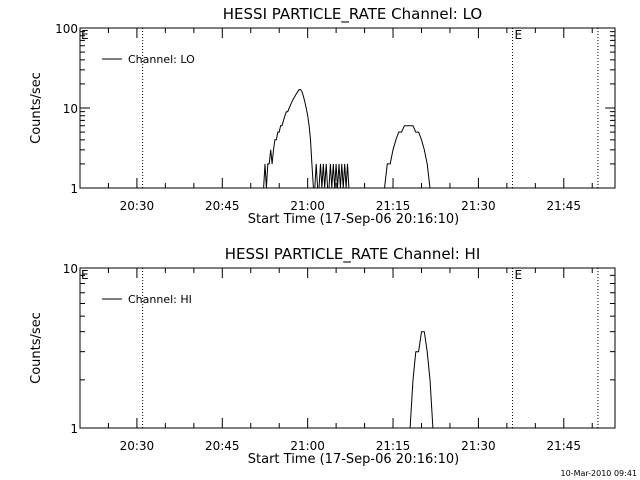  I want to click on chart-title: HESSI PARTICLE_RATE Channel: LO, so click(352, 14).